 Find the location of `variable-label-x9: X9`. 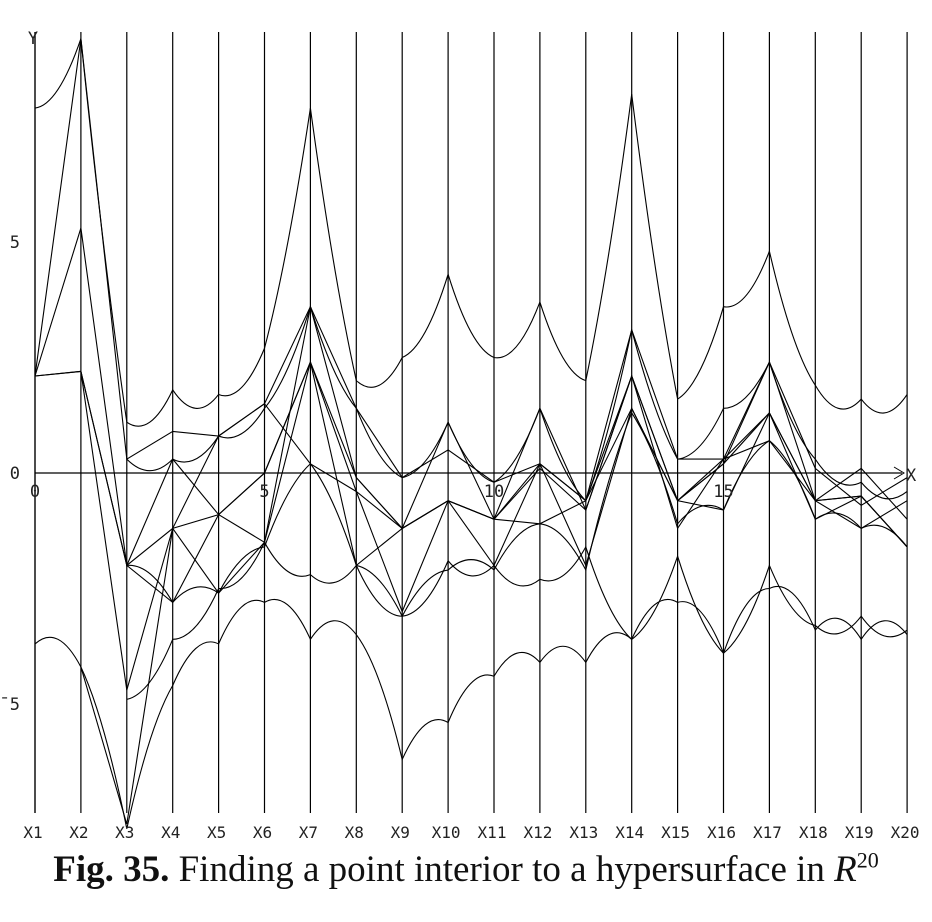

variable-label-x9: X9 is located at coordinates (400, 832).